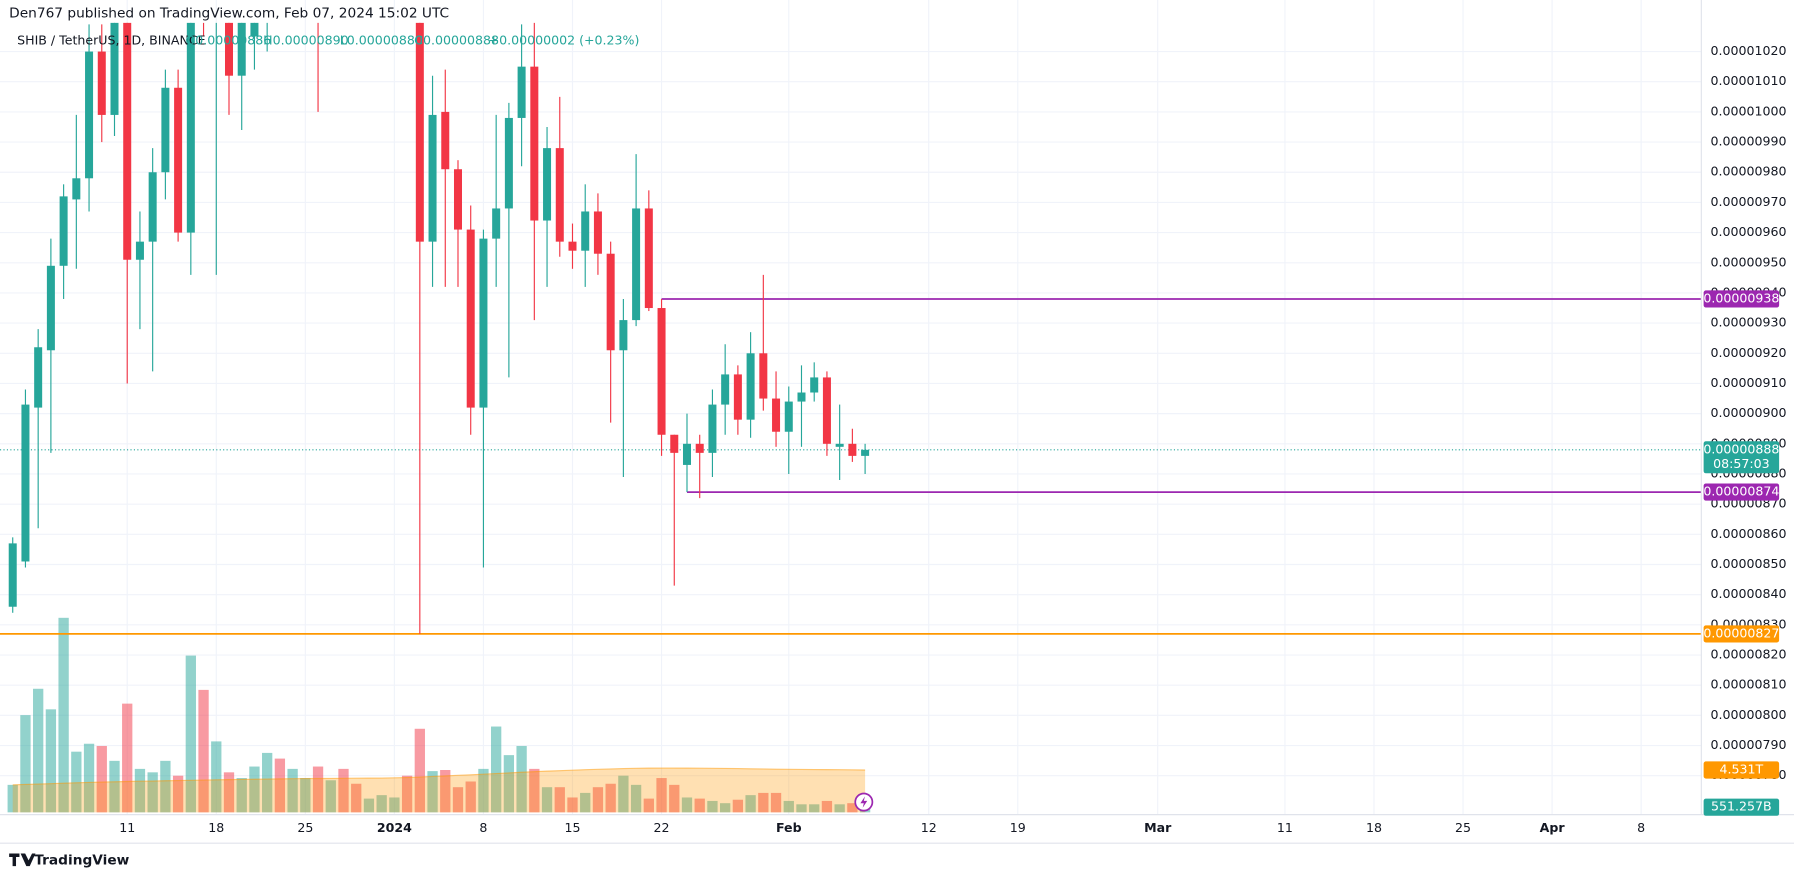 The height and width of the screenshot is (877, 1794). I want to click on x-tick-label: Apr, so click(1553, 827).